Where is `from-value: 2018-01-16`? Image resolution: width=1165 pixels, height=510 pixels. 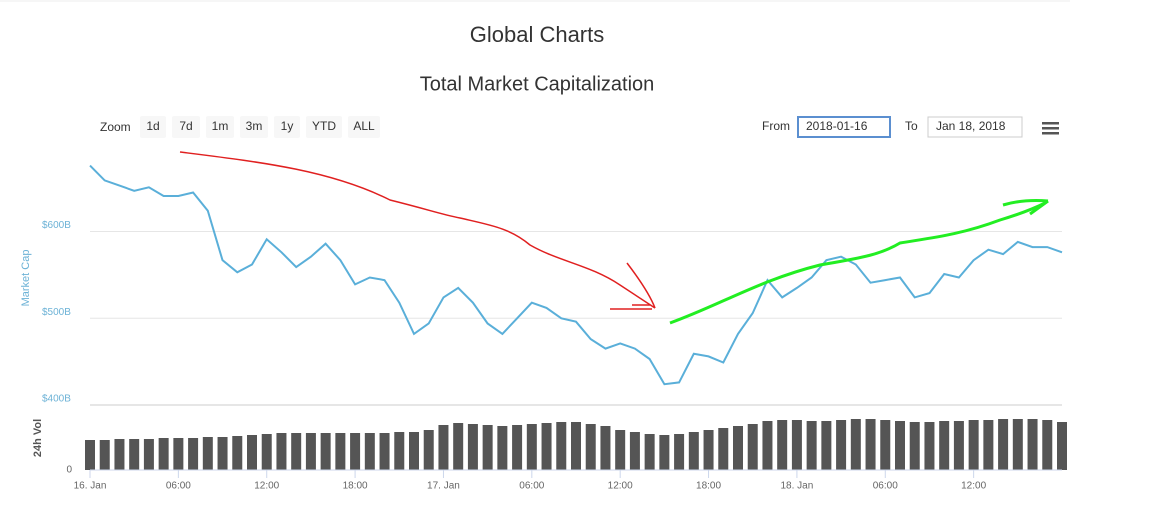 from-value: 2018-01-16 is located at coordinates (837, 126).